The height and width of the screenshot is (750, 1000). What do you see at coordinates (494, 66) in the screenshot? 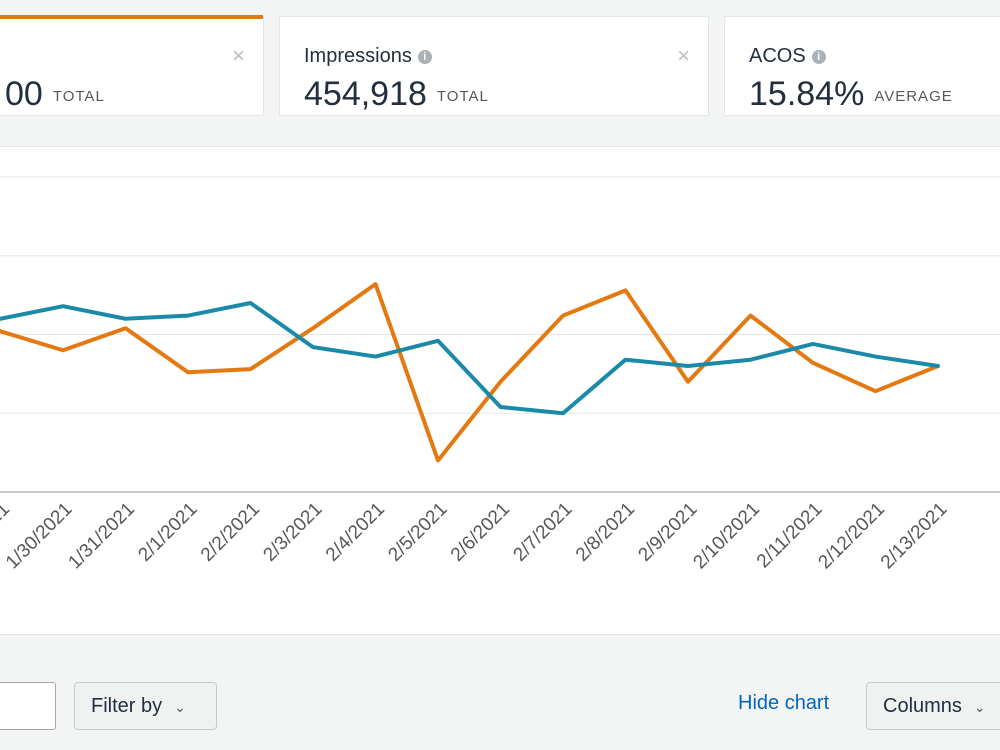
I see `metric-card-impressions: Impressions i × 454,918 TOTAL` at bounding box center [494, 66].